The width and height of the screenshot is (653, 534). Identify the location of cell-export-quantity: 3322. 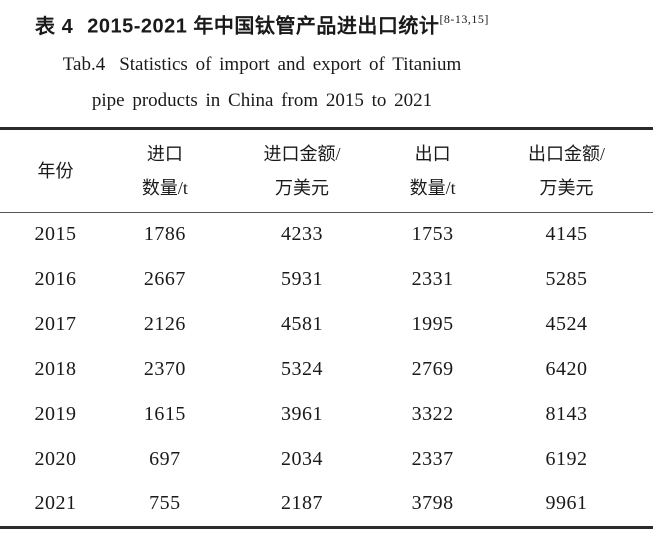
(432, 414).